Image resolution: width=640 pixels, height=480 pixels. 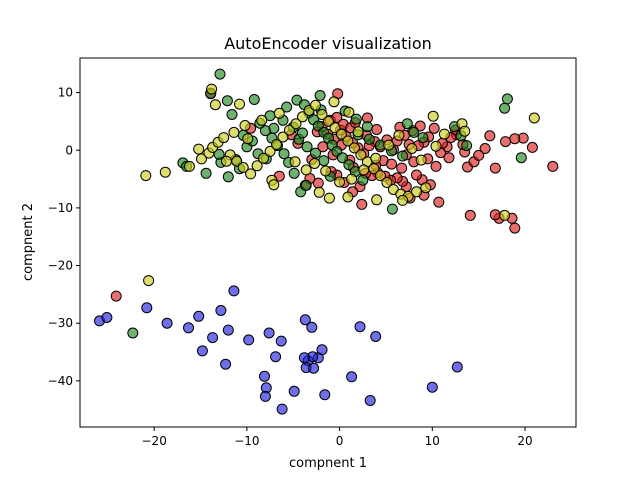 What do you see at coordinates (432, 441) in the screenshot?
I see `x-tick-label: 10` at bounding box center [432, 441].